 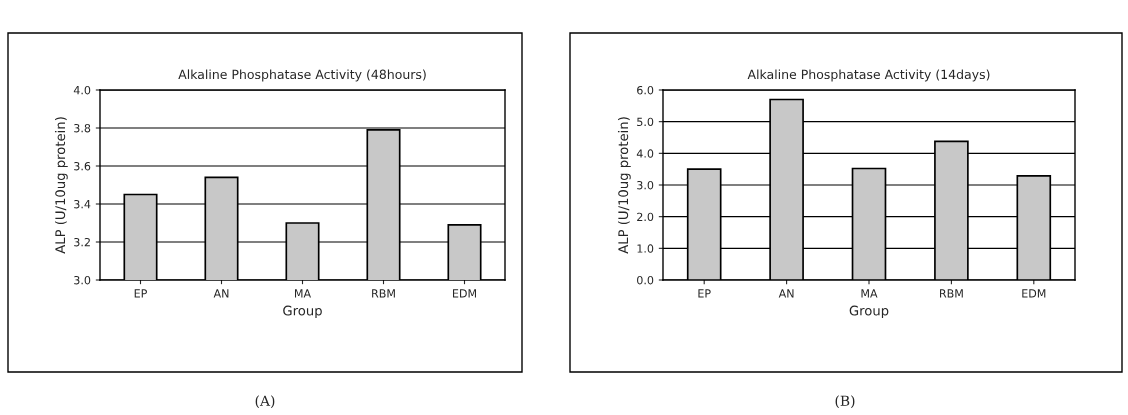 What do you see at coordinates (845, 401) in the screenshot?
I see `text: (B)` at bounding box center [845, 401].